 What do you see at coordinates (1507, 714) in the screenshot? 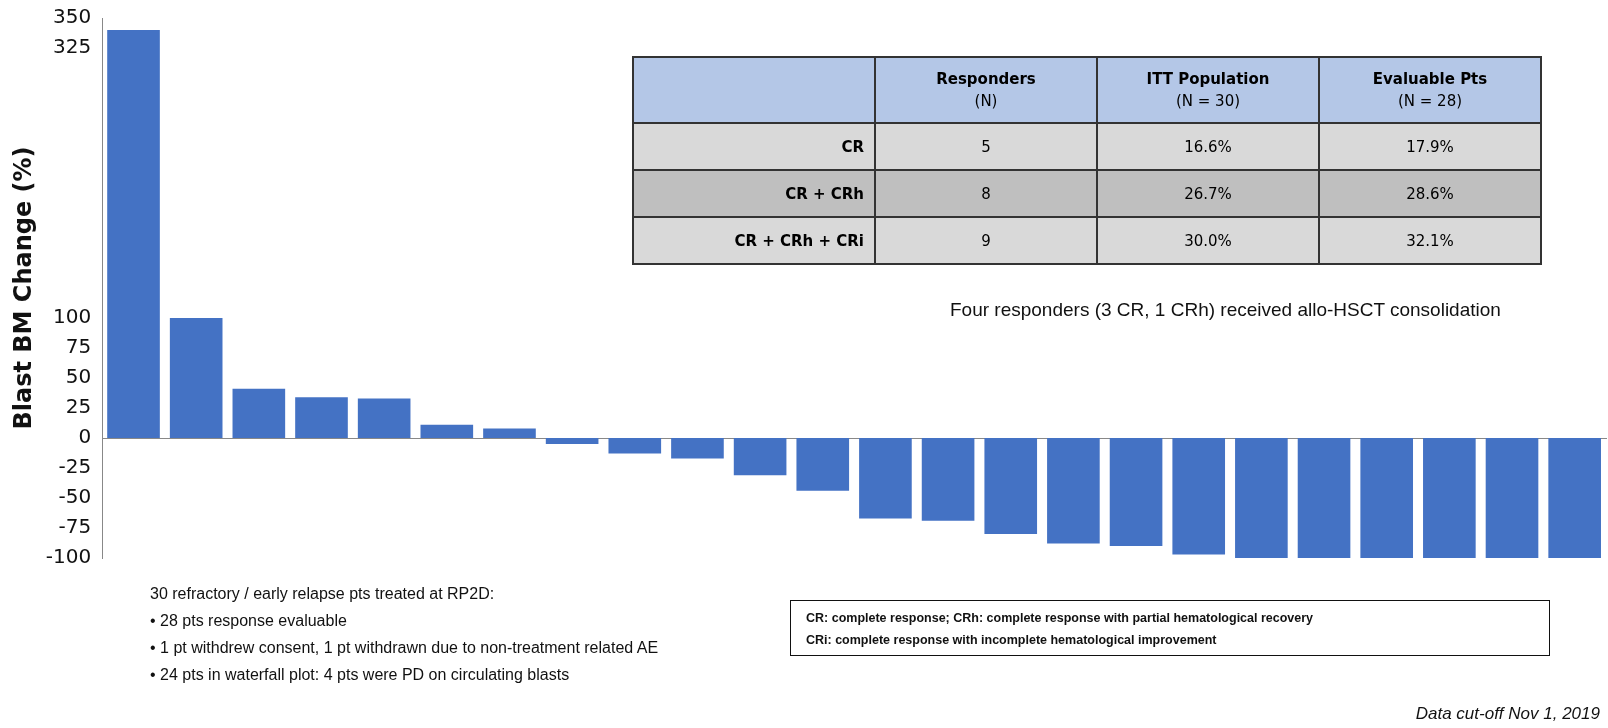
I see `text: Data cut-off Nov 1, 2019` at bounding box center [1507, 714].